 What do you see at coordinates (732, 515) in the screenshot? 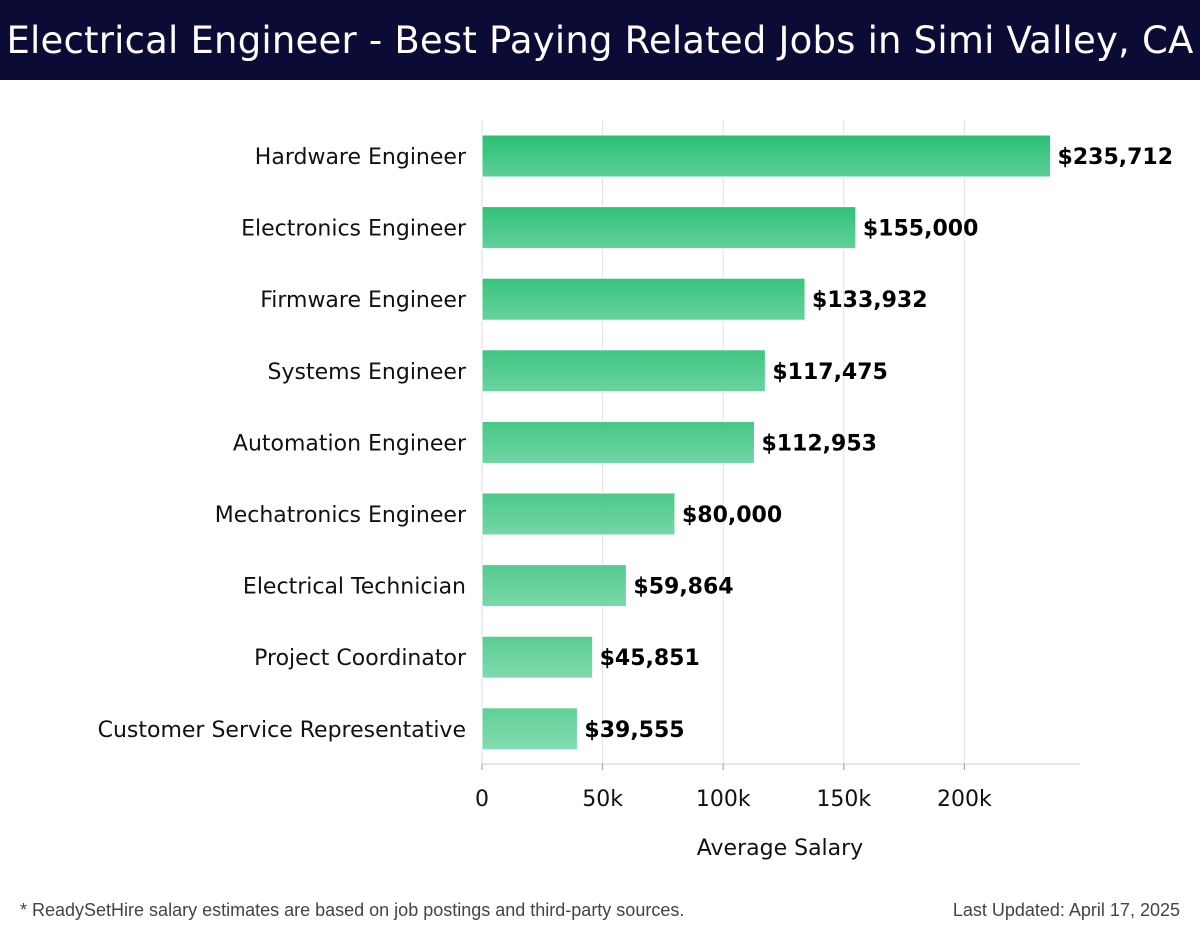
I see `value-label: $80,000` at bounding box center [732, 515].